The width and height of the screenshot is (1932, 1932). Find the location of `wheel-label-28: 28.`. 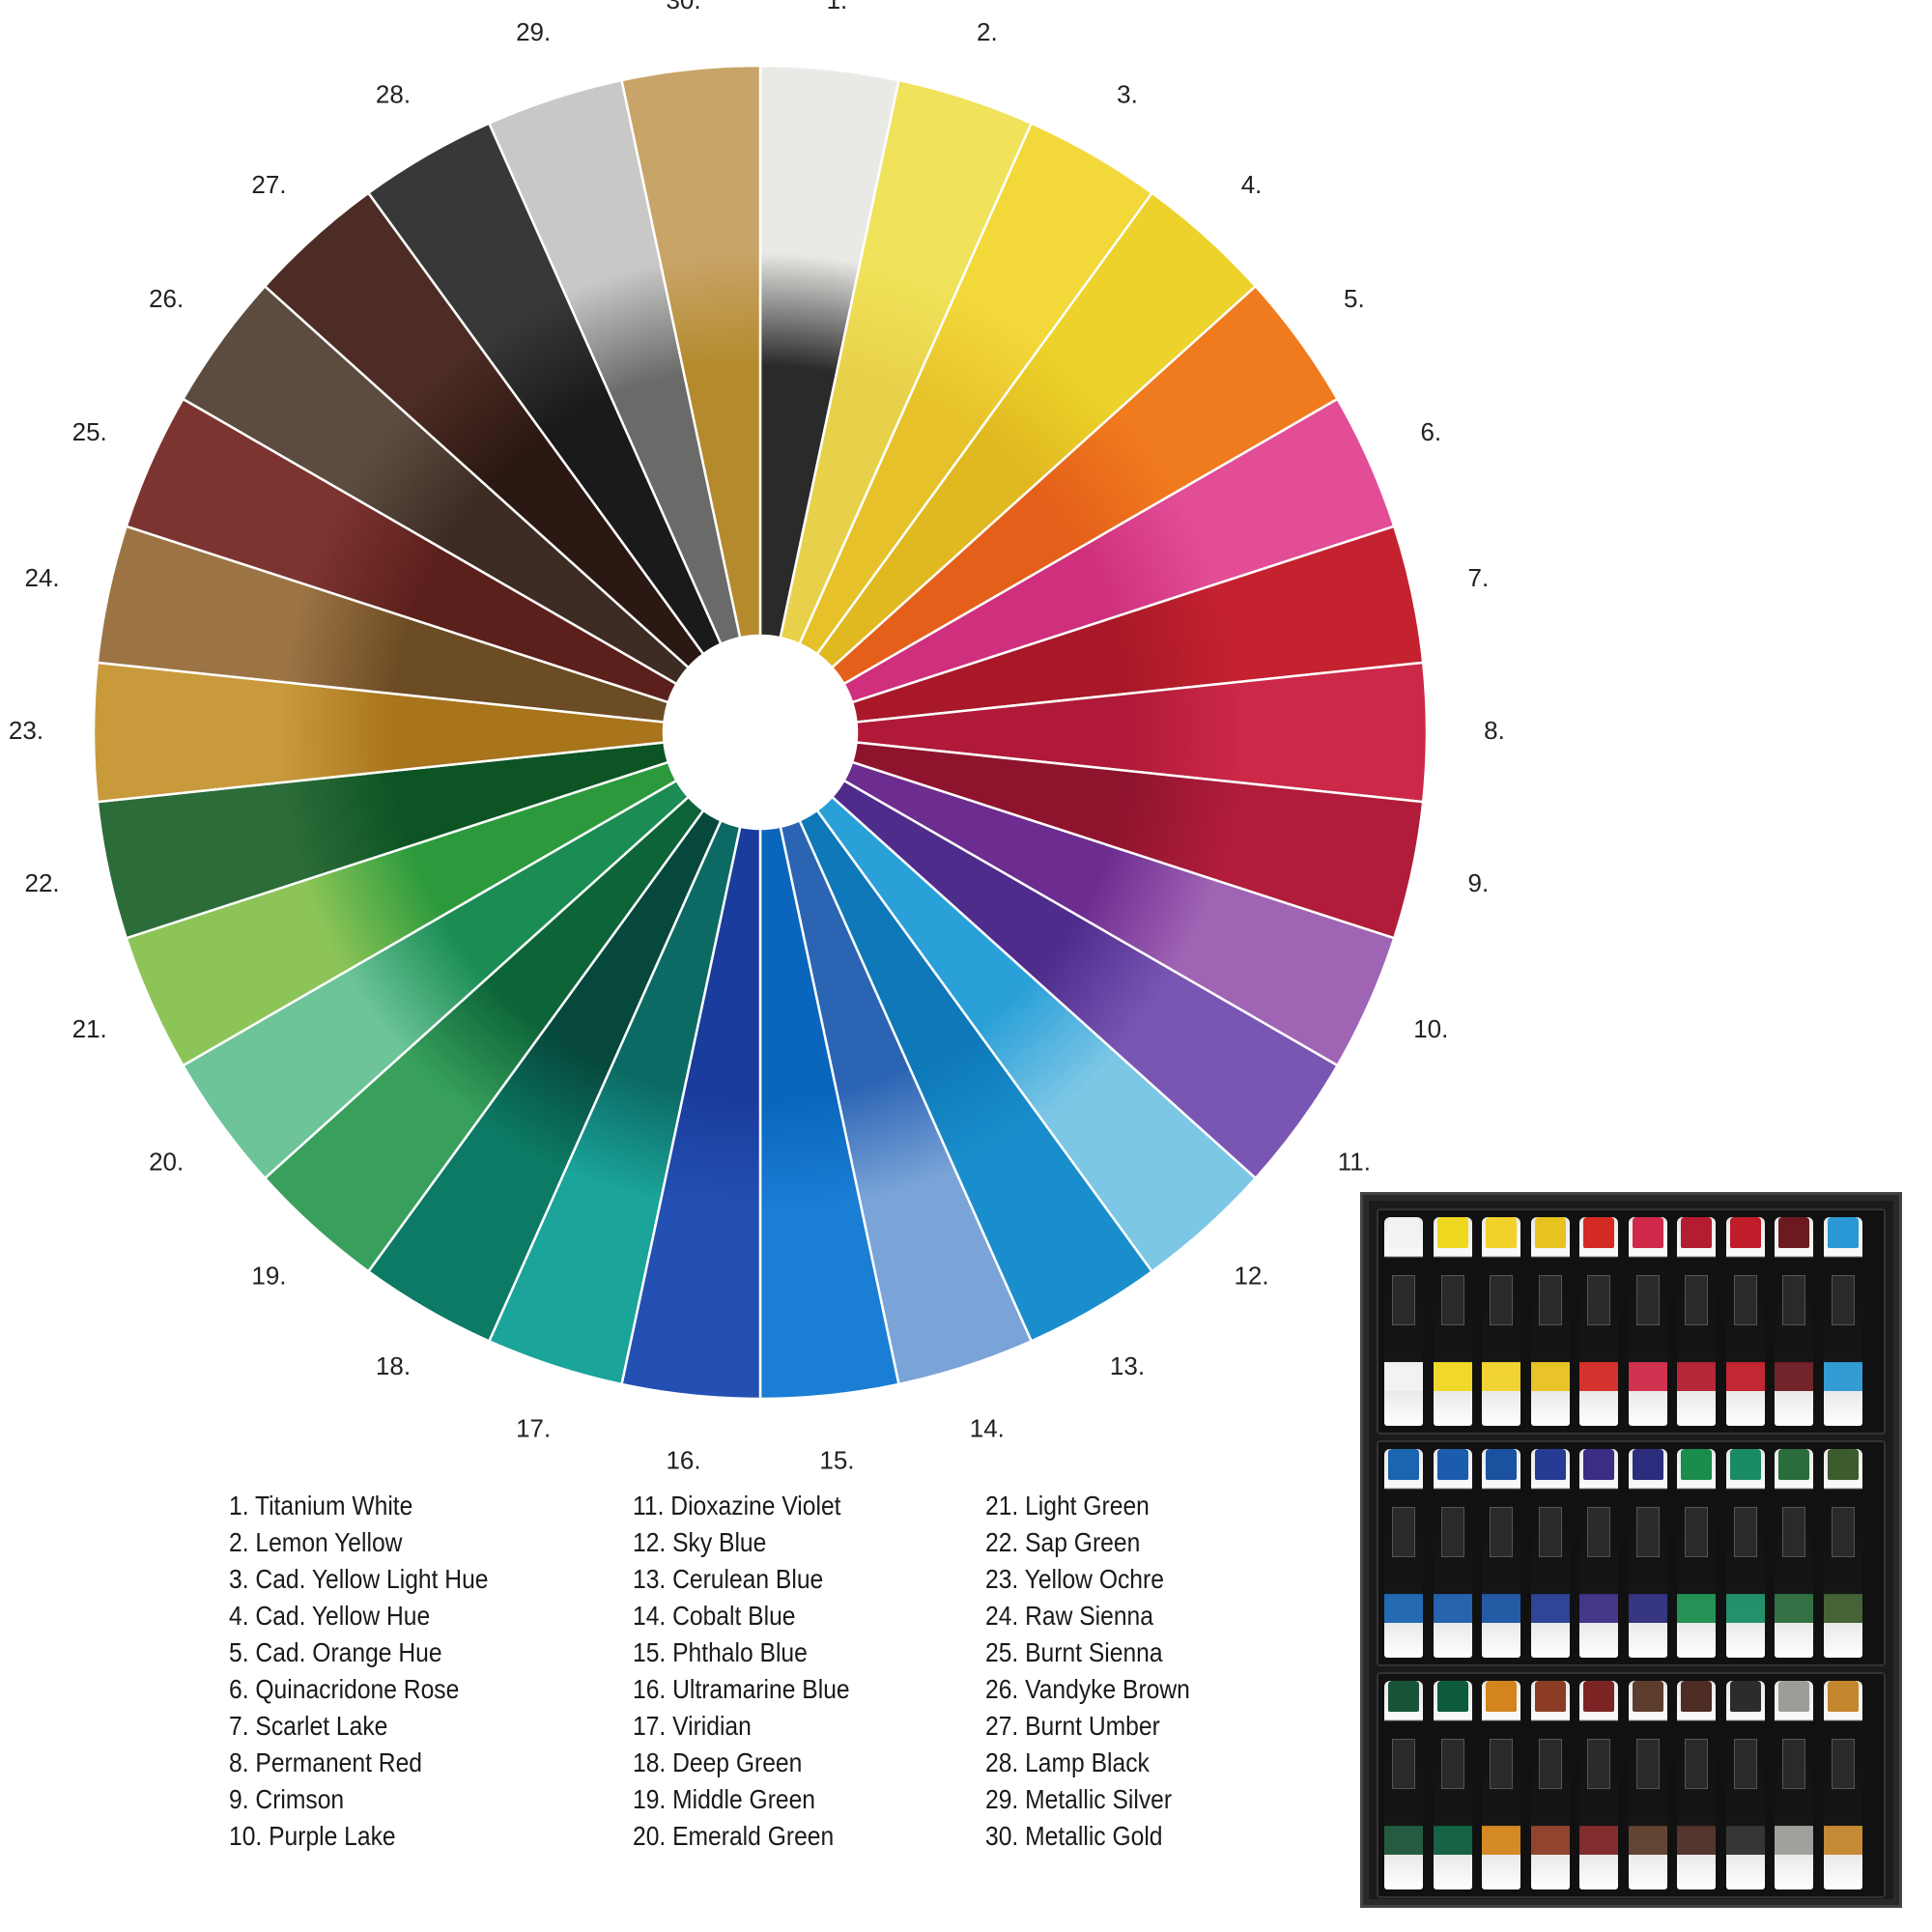

wheel-label-28: 28. is located at coordinates (393, 94).